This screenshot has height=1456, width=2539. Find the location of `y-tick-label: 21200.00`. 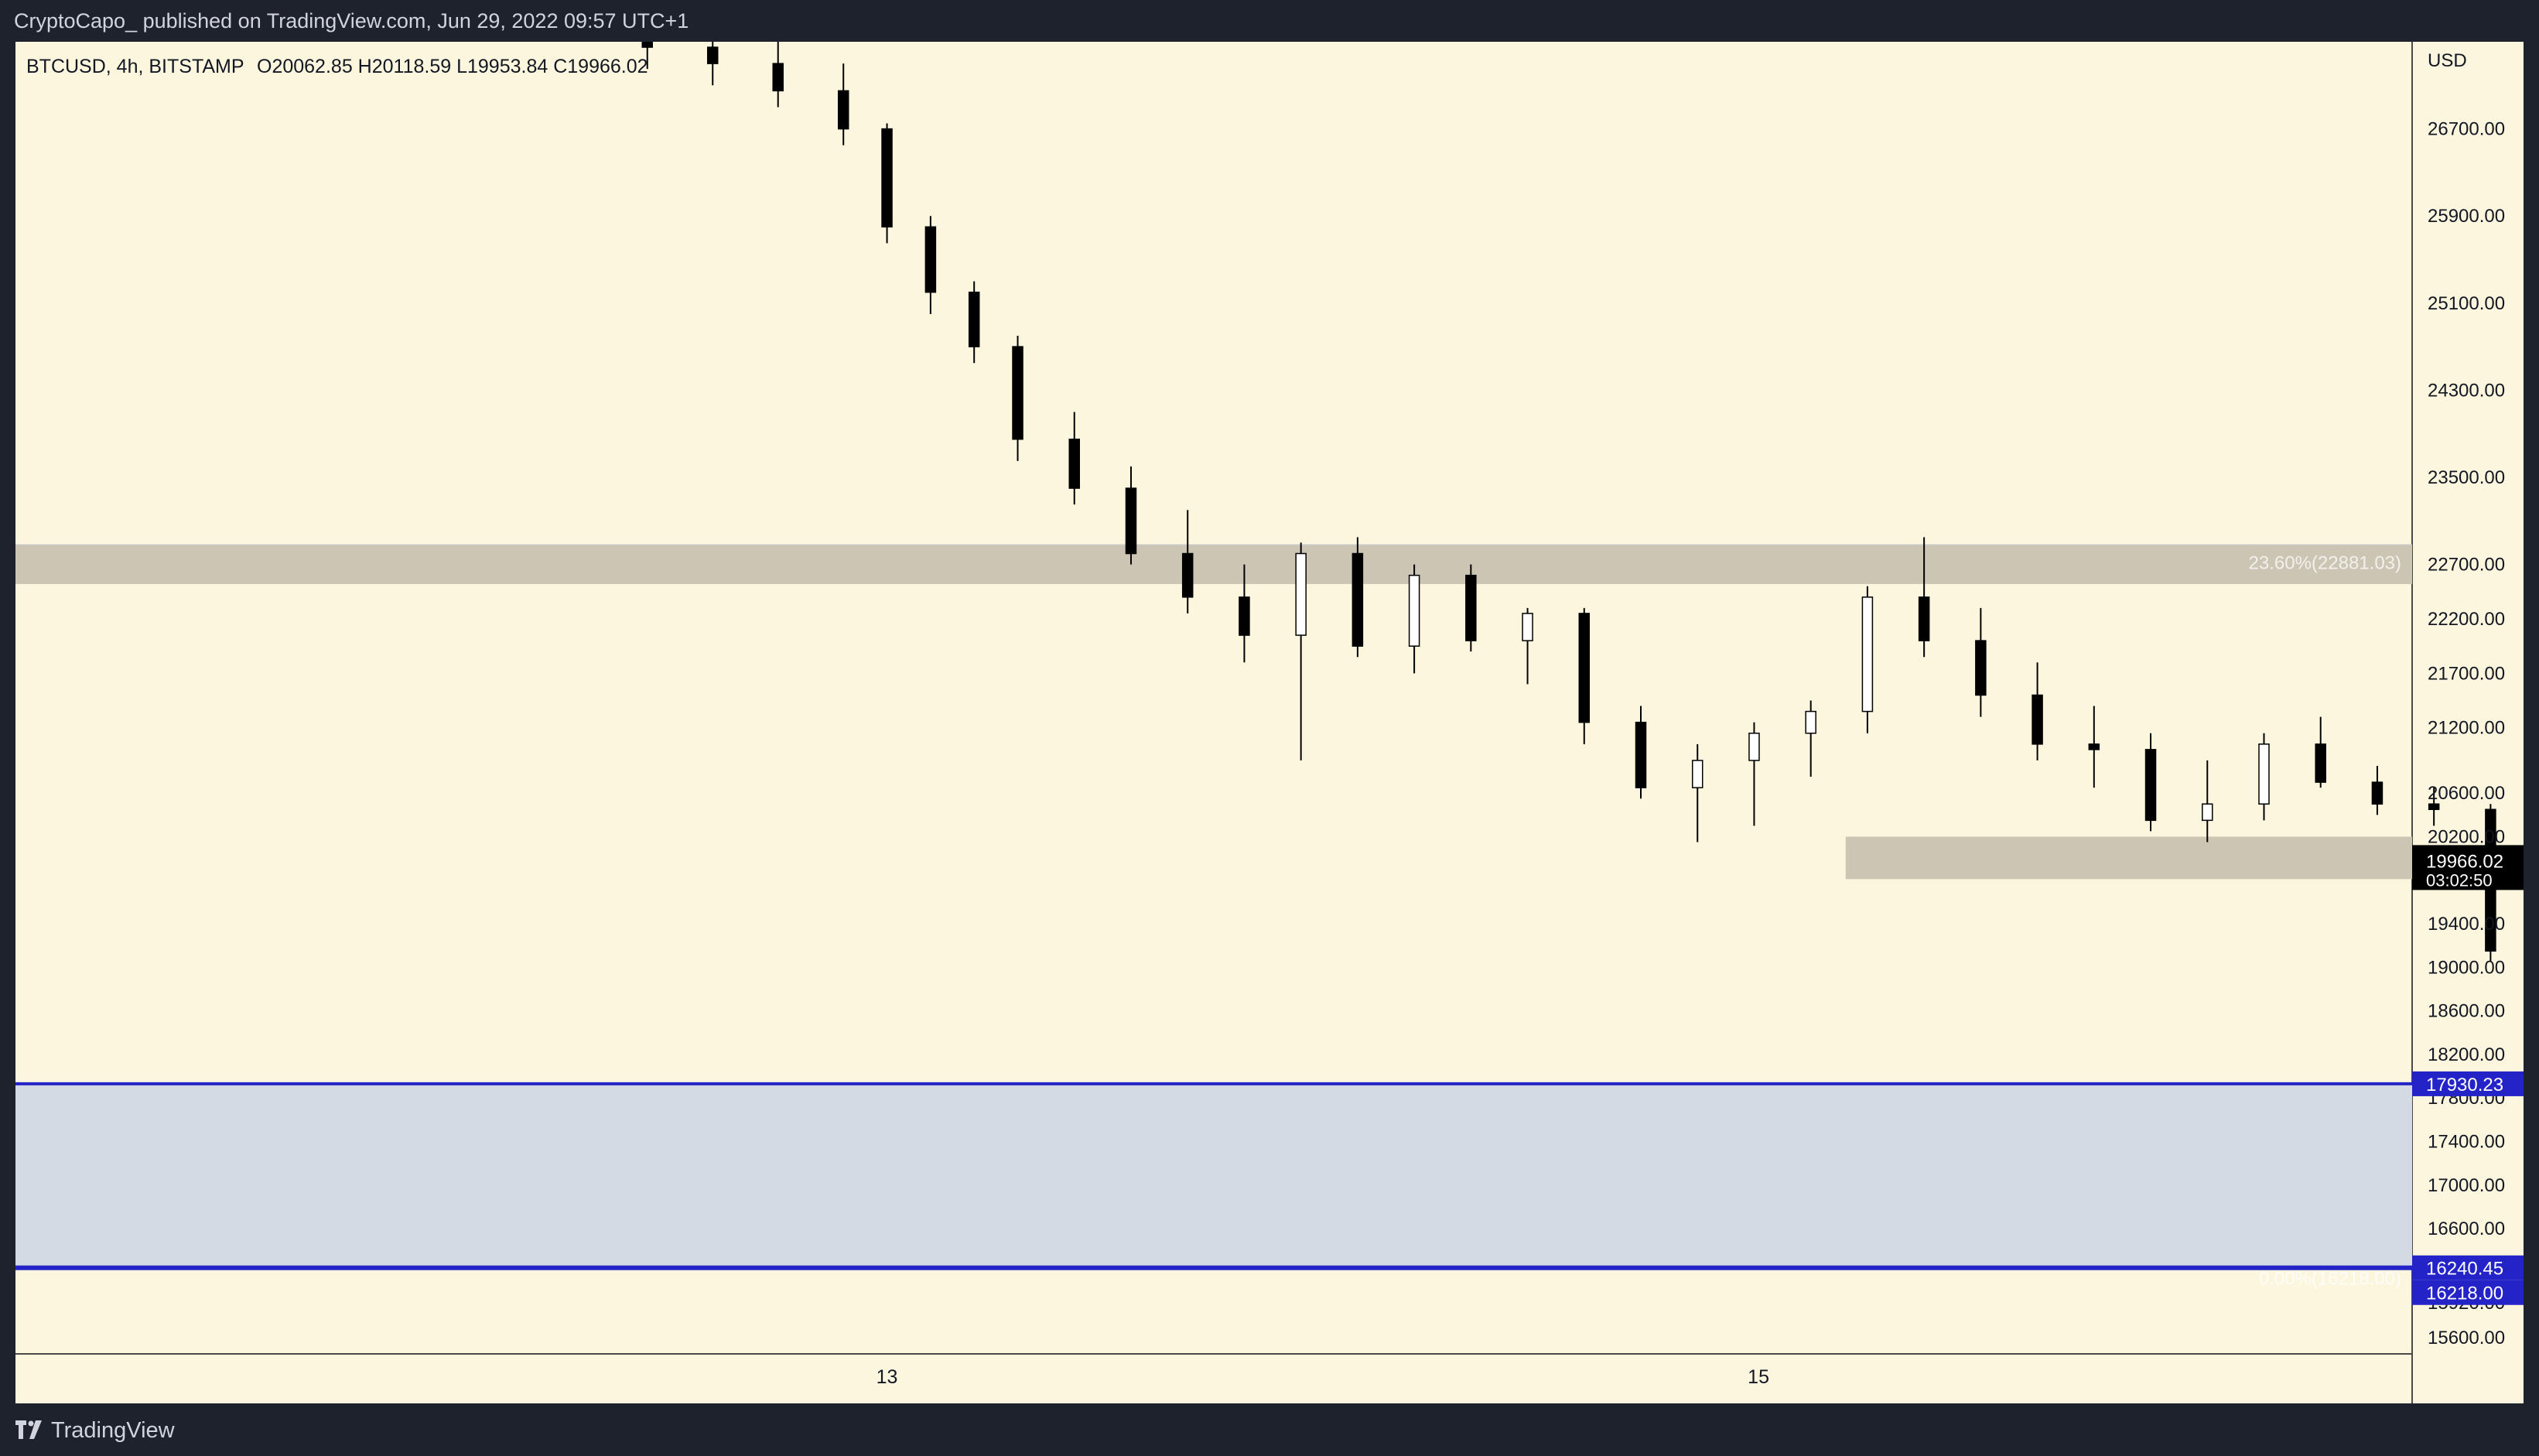

y-tick-label: 21200.00 is located at coordinates (2466, 728).